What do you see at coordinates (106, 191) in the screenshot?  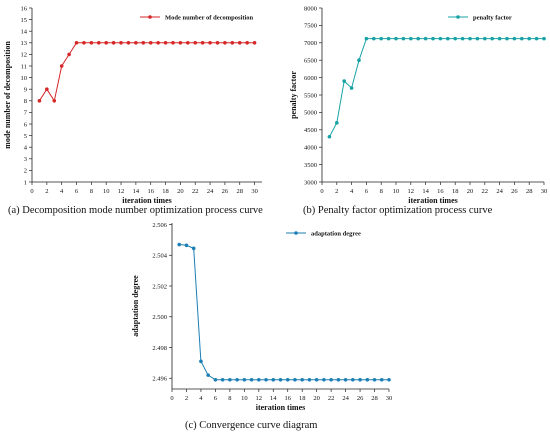 I see `x-tick-label-a: 10` at bounding box center [106, 191].